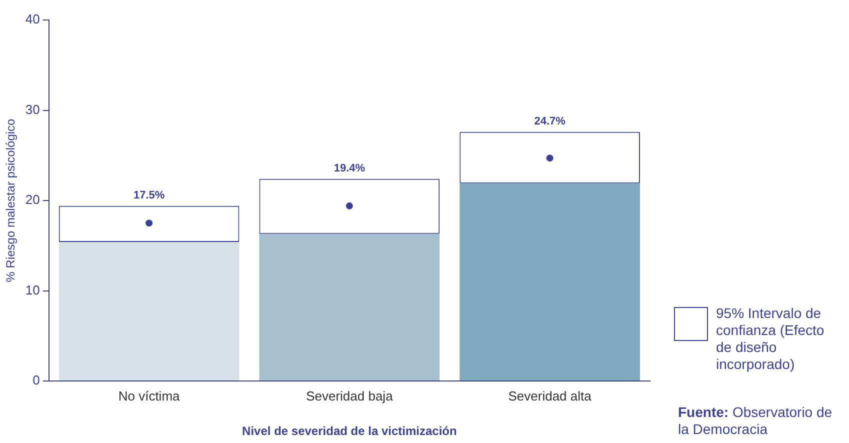  What do you see at coordinates (32, 290) in the screenshot?
I see `y-tick-label: 10` at bounding box center [32, 290].